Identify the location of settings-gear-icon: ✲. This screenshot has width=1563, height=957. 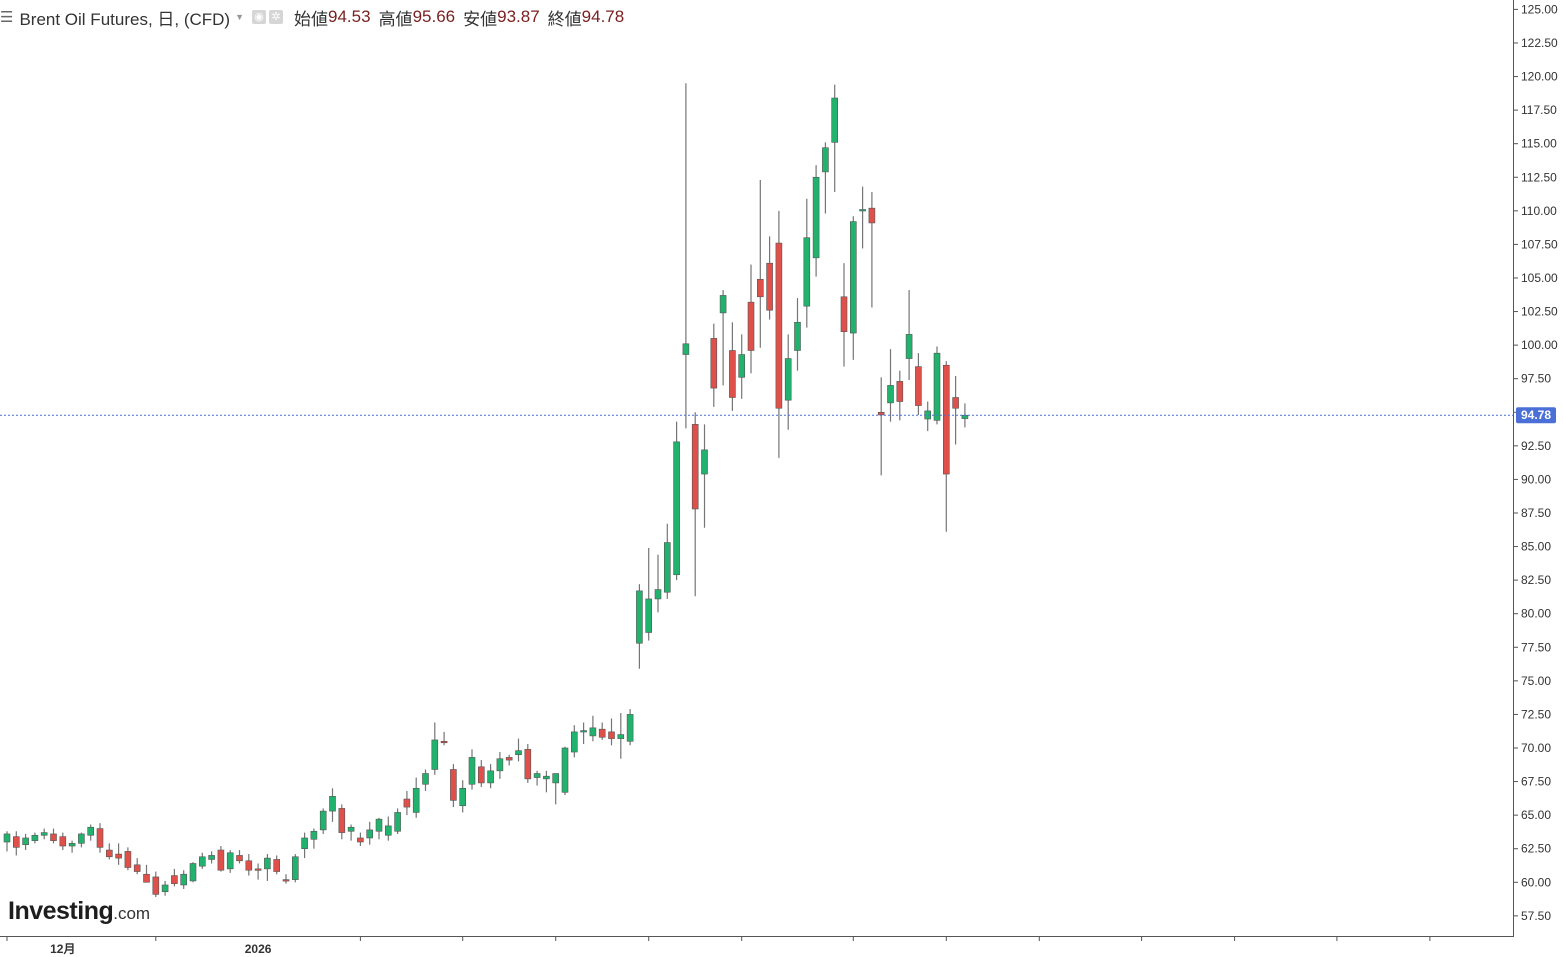
(276, 17).